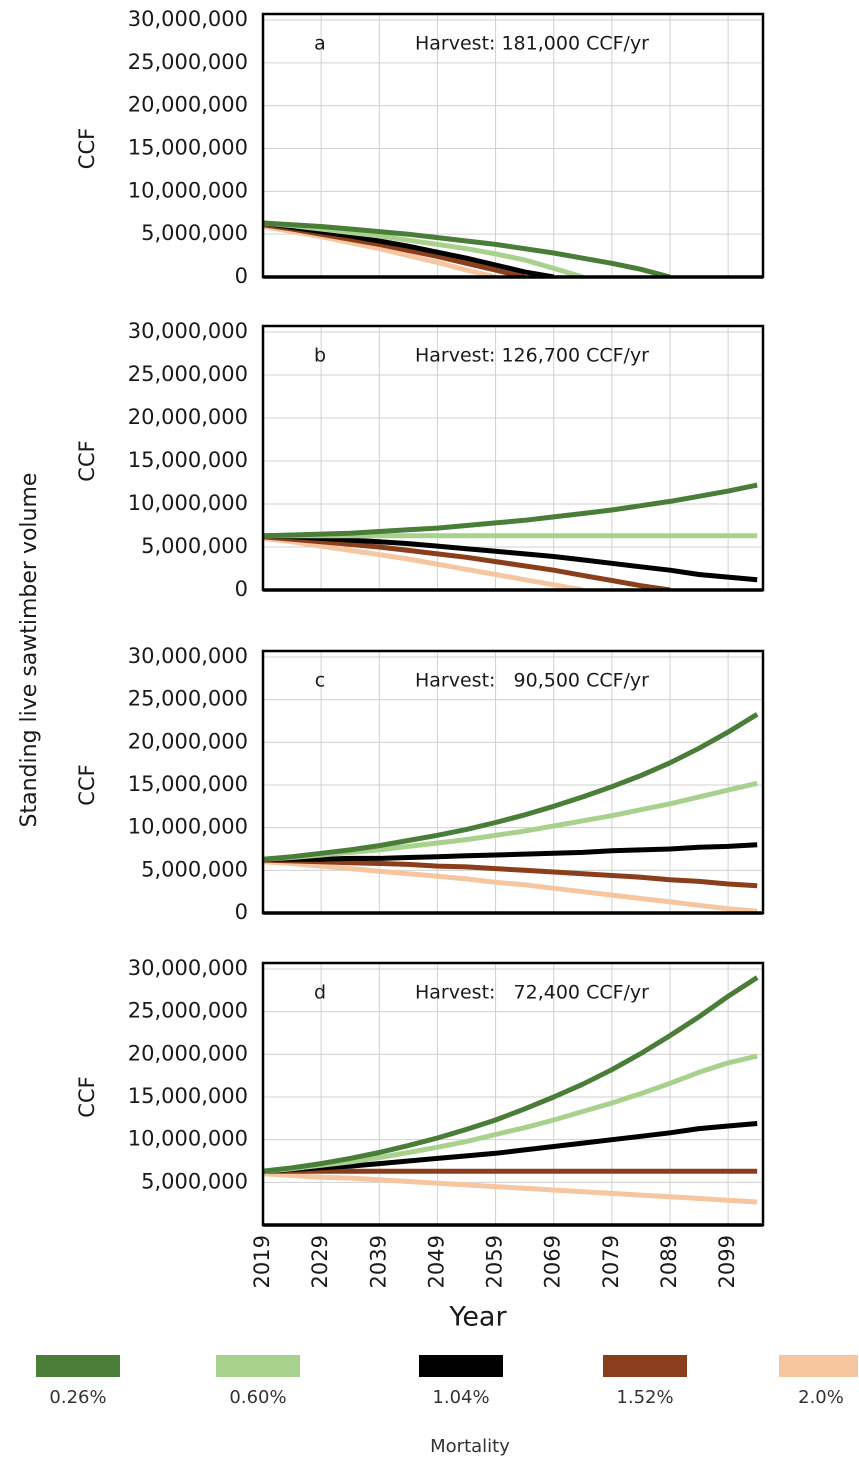 The height and width of the screenshot is (1463, 859). I want to click on x-tick-label: 2049, so click(436, 1261).